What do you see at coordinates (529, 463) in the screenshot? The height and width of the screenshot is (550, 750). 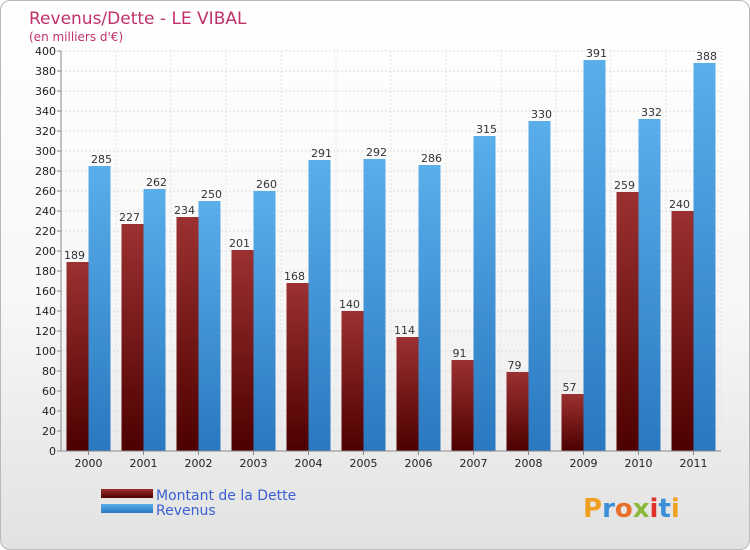 I see `xtick-label-2008: 2008` at bounding box center [529, 463].